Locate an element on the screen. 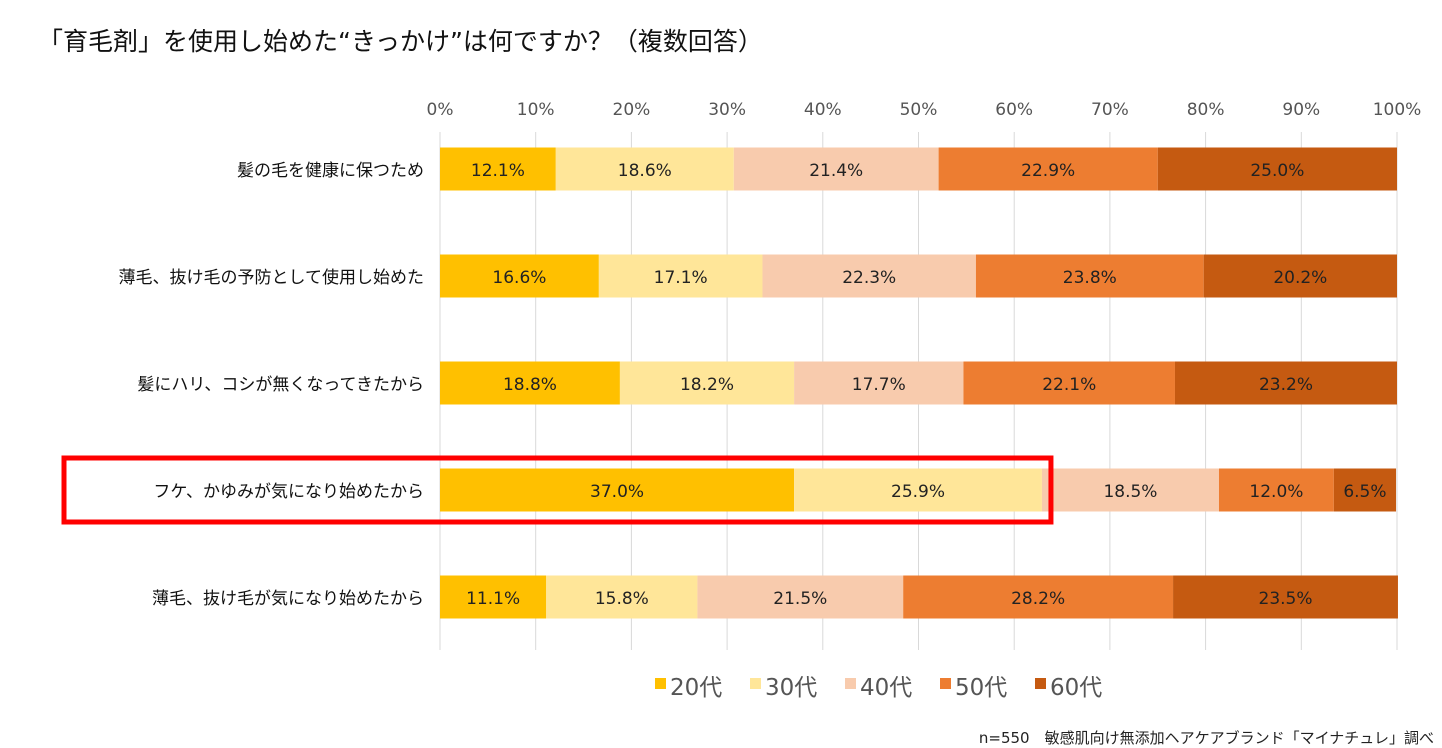 The image size is (1442, 748). category-label: 髪の毛を健康に保つため is located at coordinates (330, 171).